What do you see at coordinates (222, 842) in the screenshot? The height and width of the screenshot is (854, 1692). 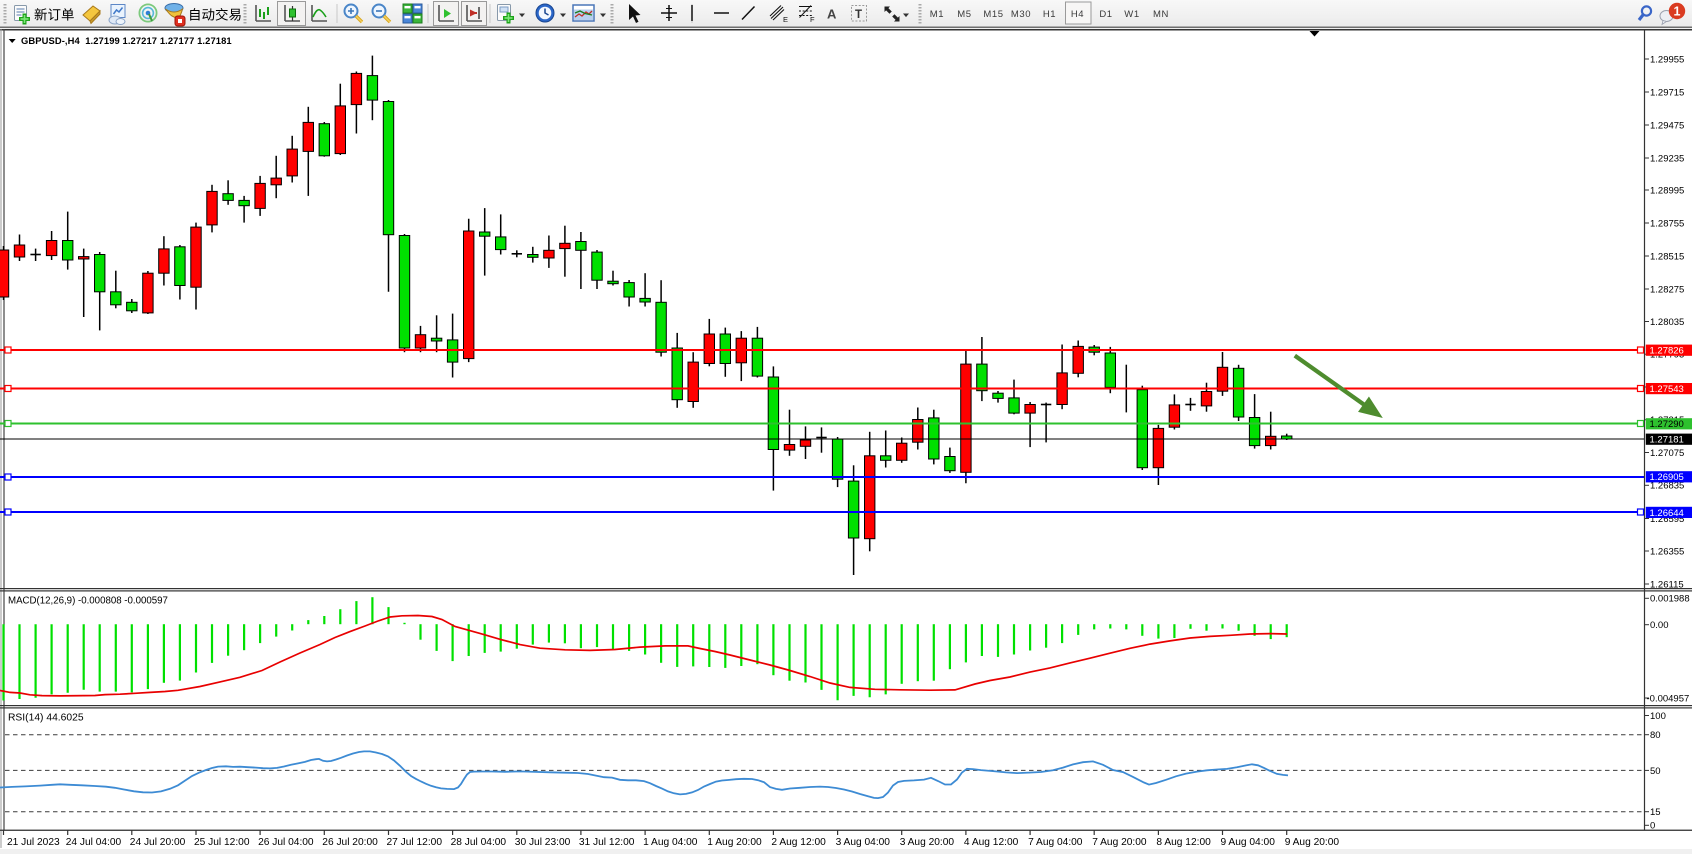 I see `svg-text: 25 Jul 12:00` at bounding box center [222, 842].